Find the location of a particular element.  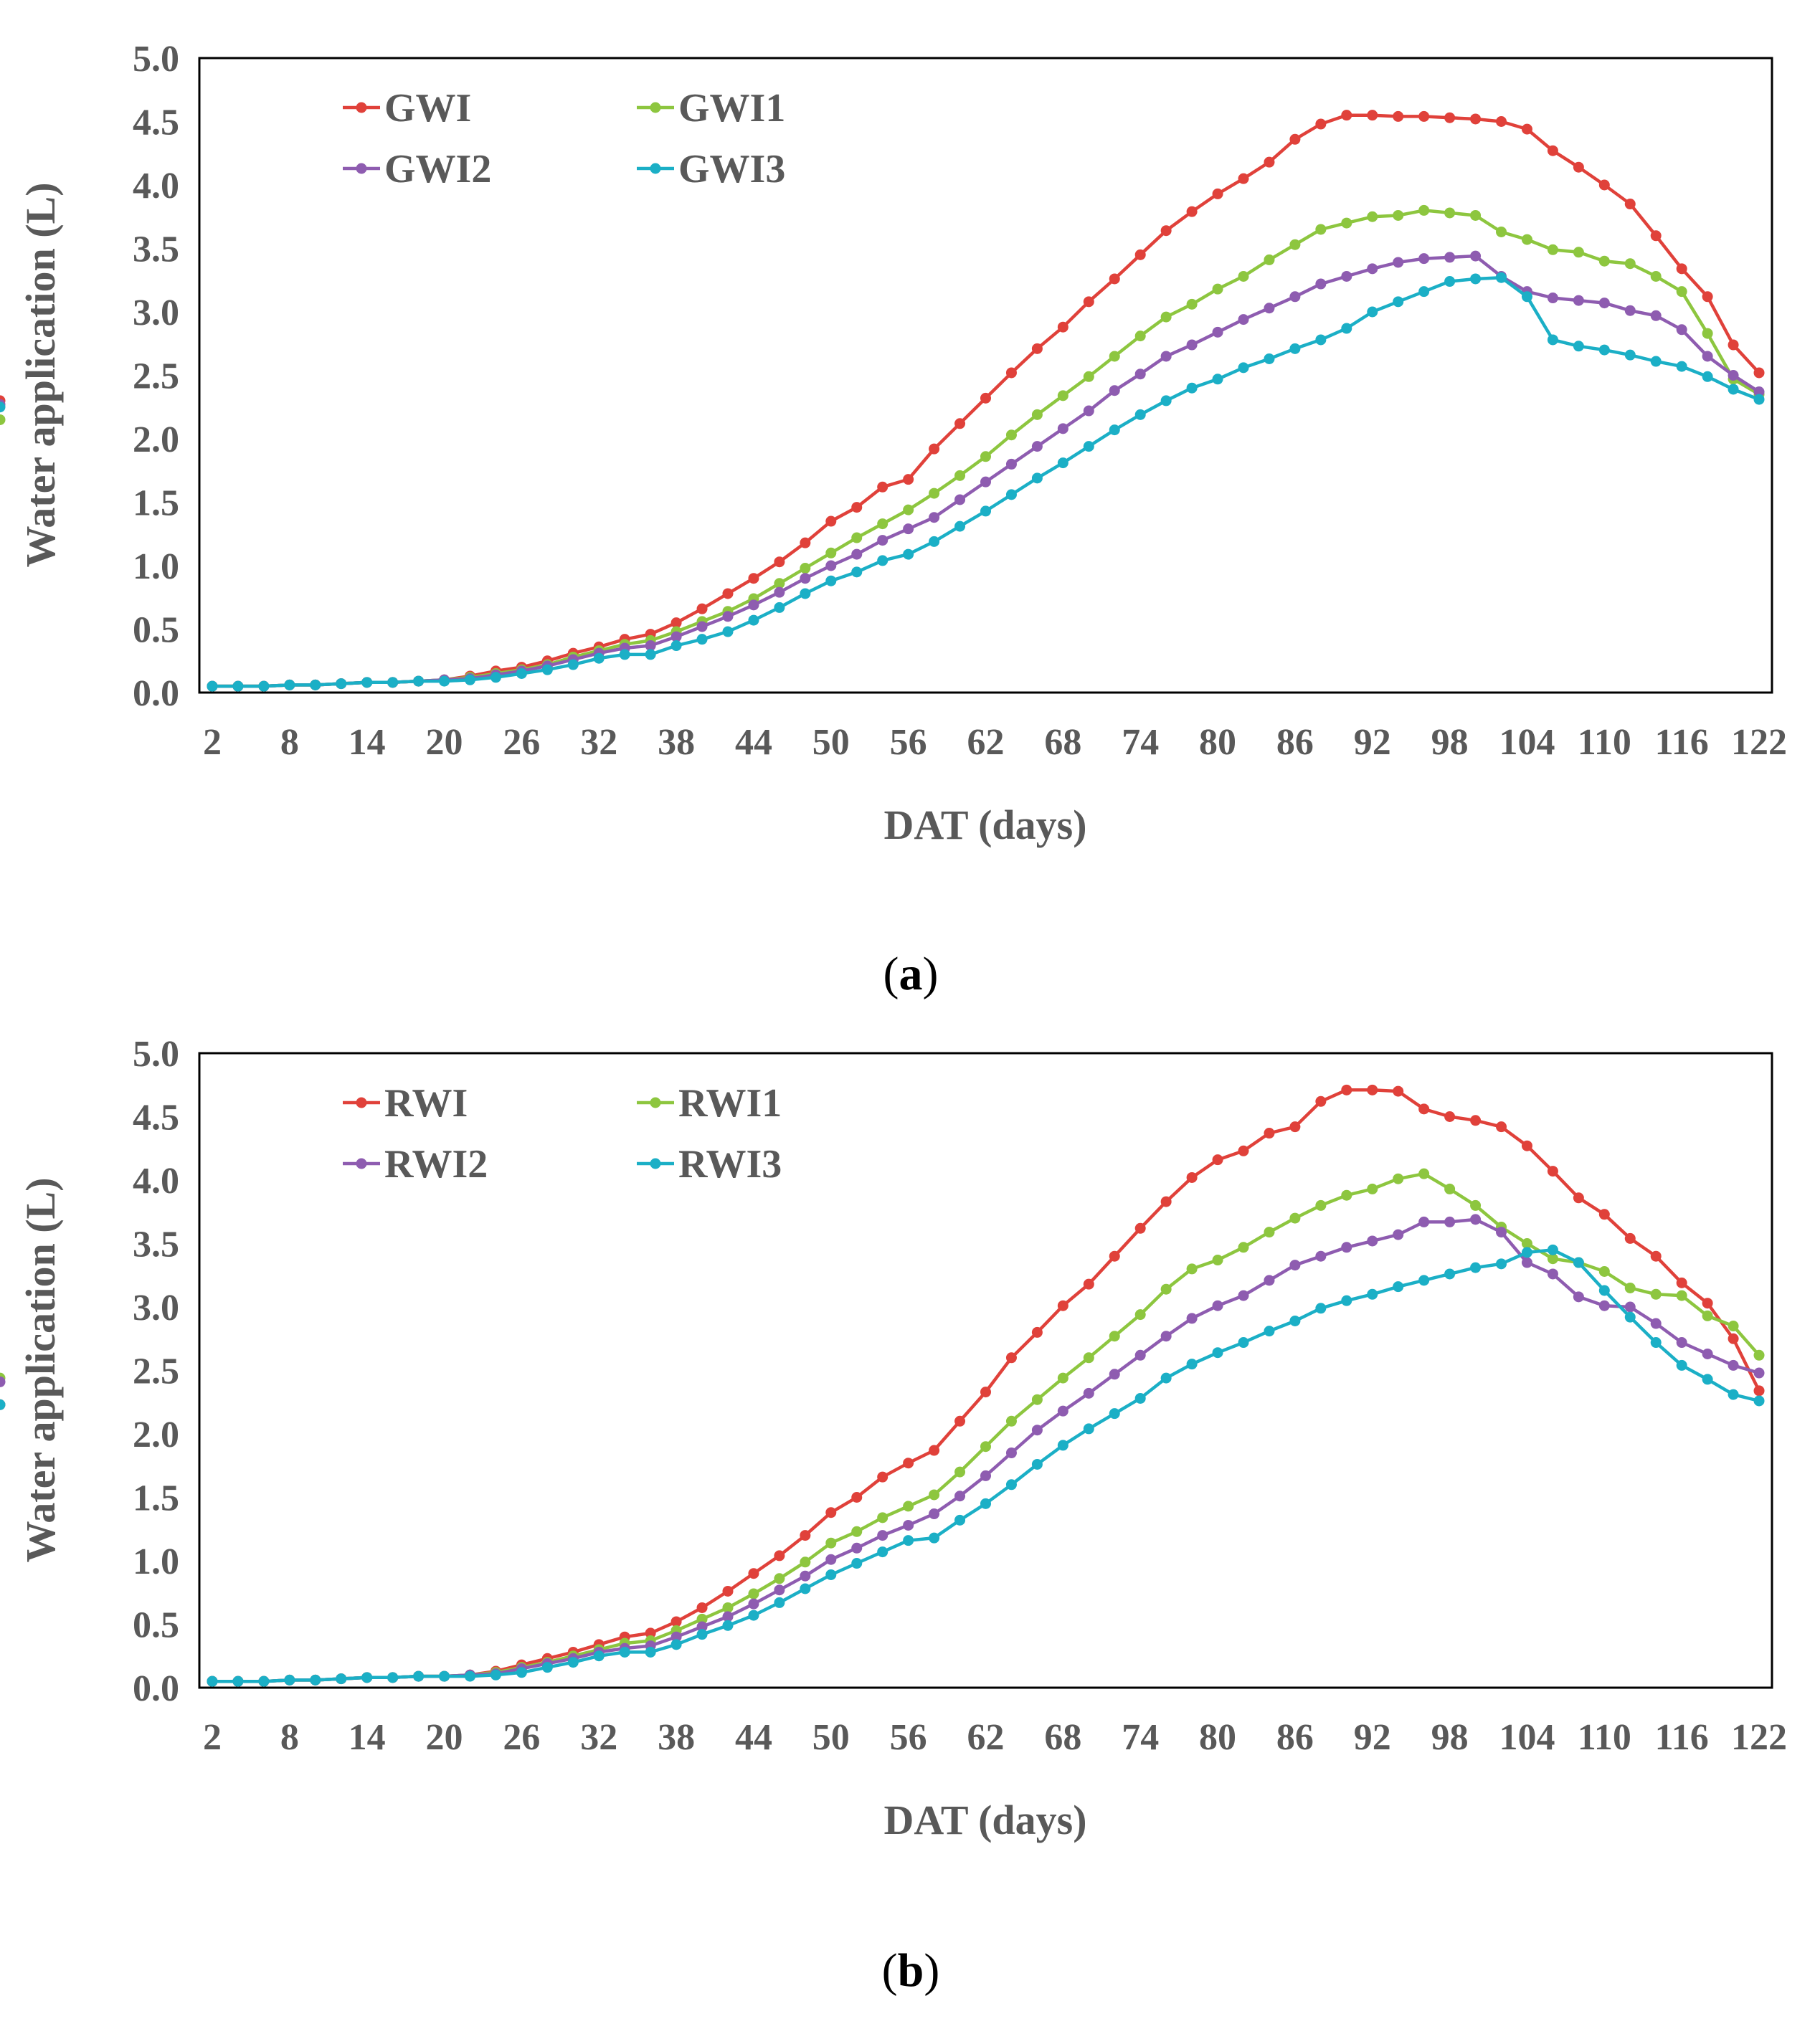

x-tick-label: 104 is located at coordinates (1527, 743).